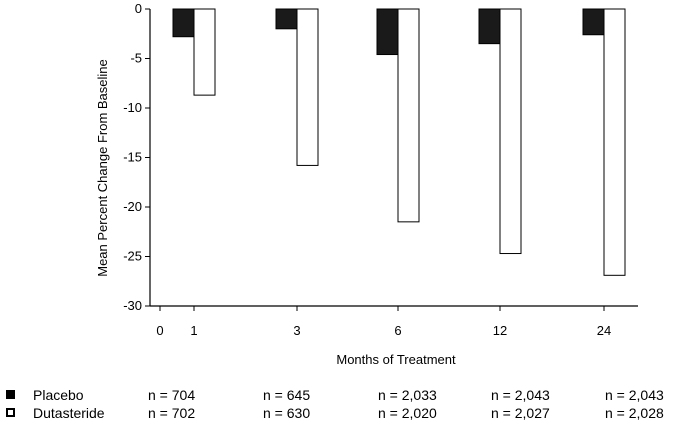 Image resolution: width=676 pixels, height=424 pixels. I want to click on y-tick-label: 0, so click(138, 8).